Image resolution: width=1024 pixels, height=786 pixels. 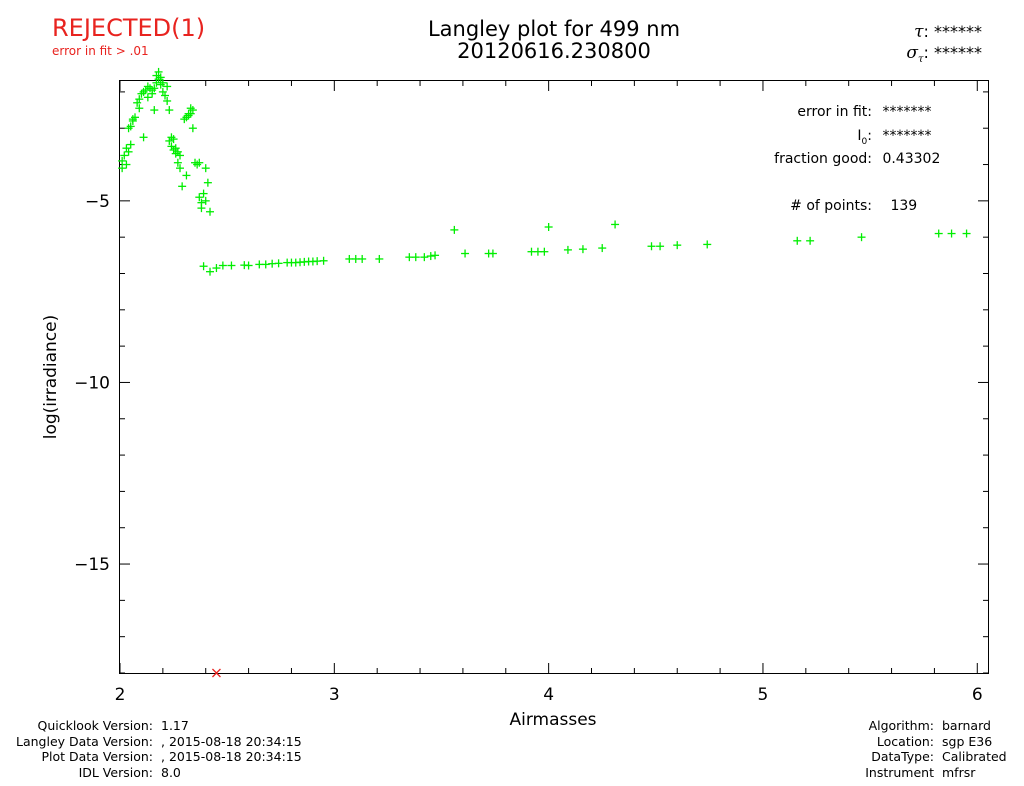 What do you see at coordinates (905, 741) in the screenshot?
I see `footer-key: Location:` at bounding box center [905, 741].